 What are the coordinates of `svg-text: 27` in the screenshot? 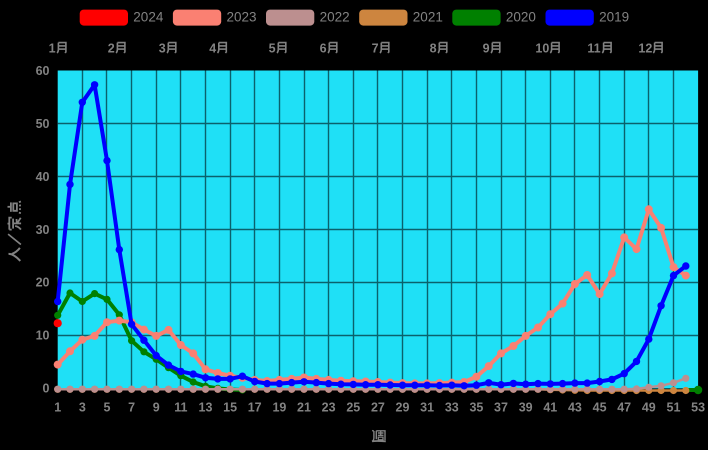 It's located at (378, 408).